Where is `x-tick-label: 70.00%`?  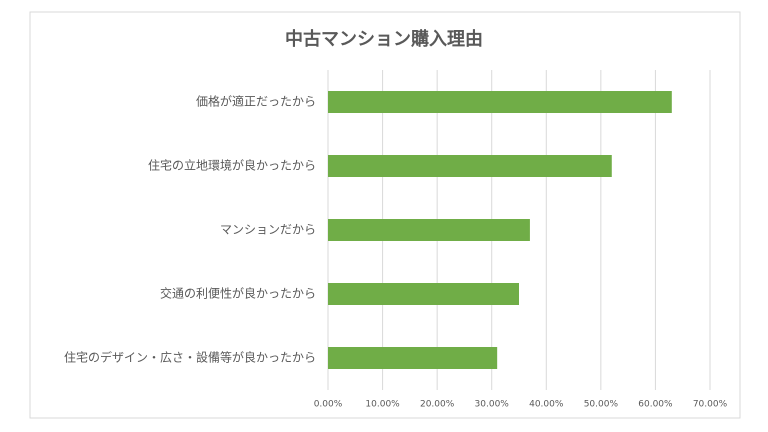
x-tick-label: 70.00% is located at coordinates (710, 405).